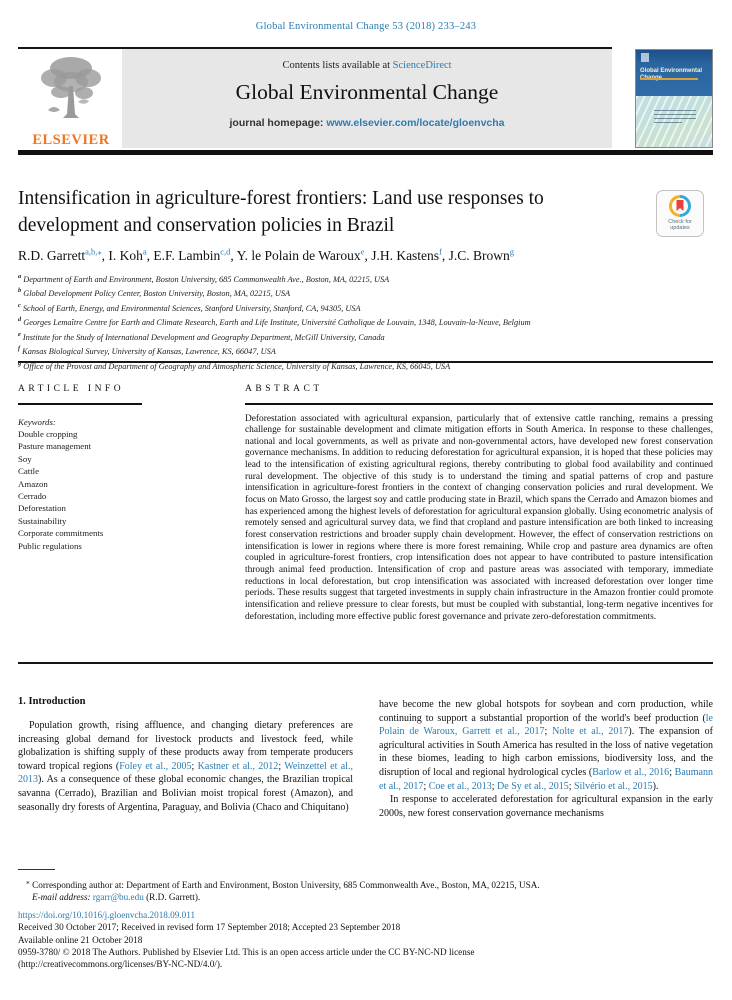 The image size is (732, 1000). Describe the element at coordinates (144, 251) in the screenshot. I see `author-affiliation-sup: a` at that location.